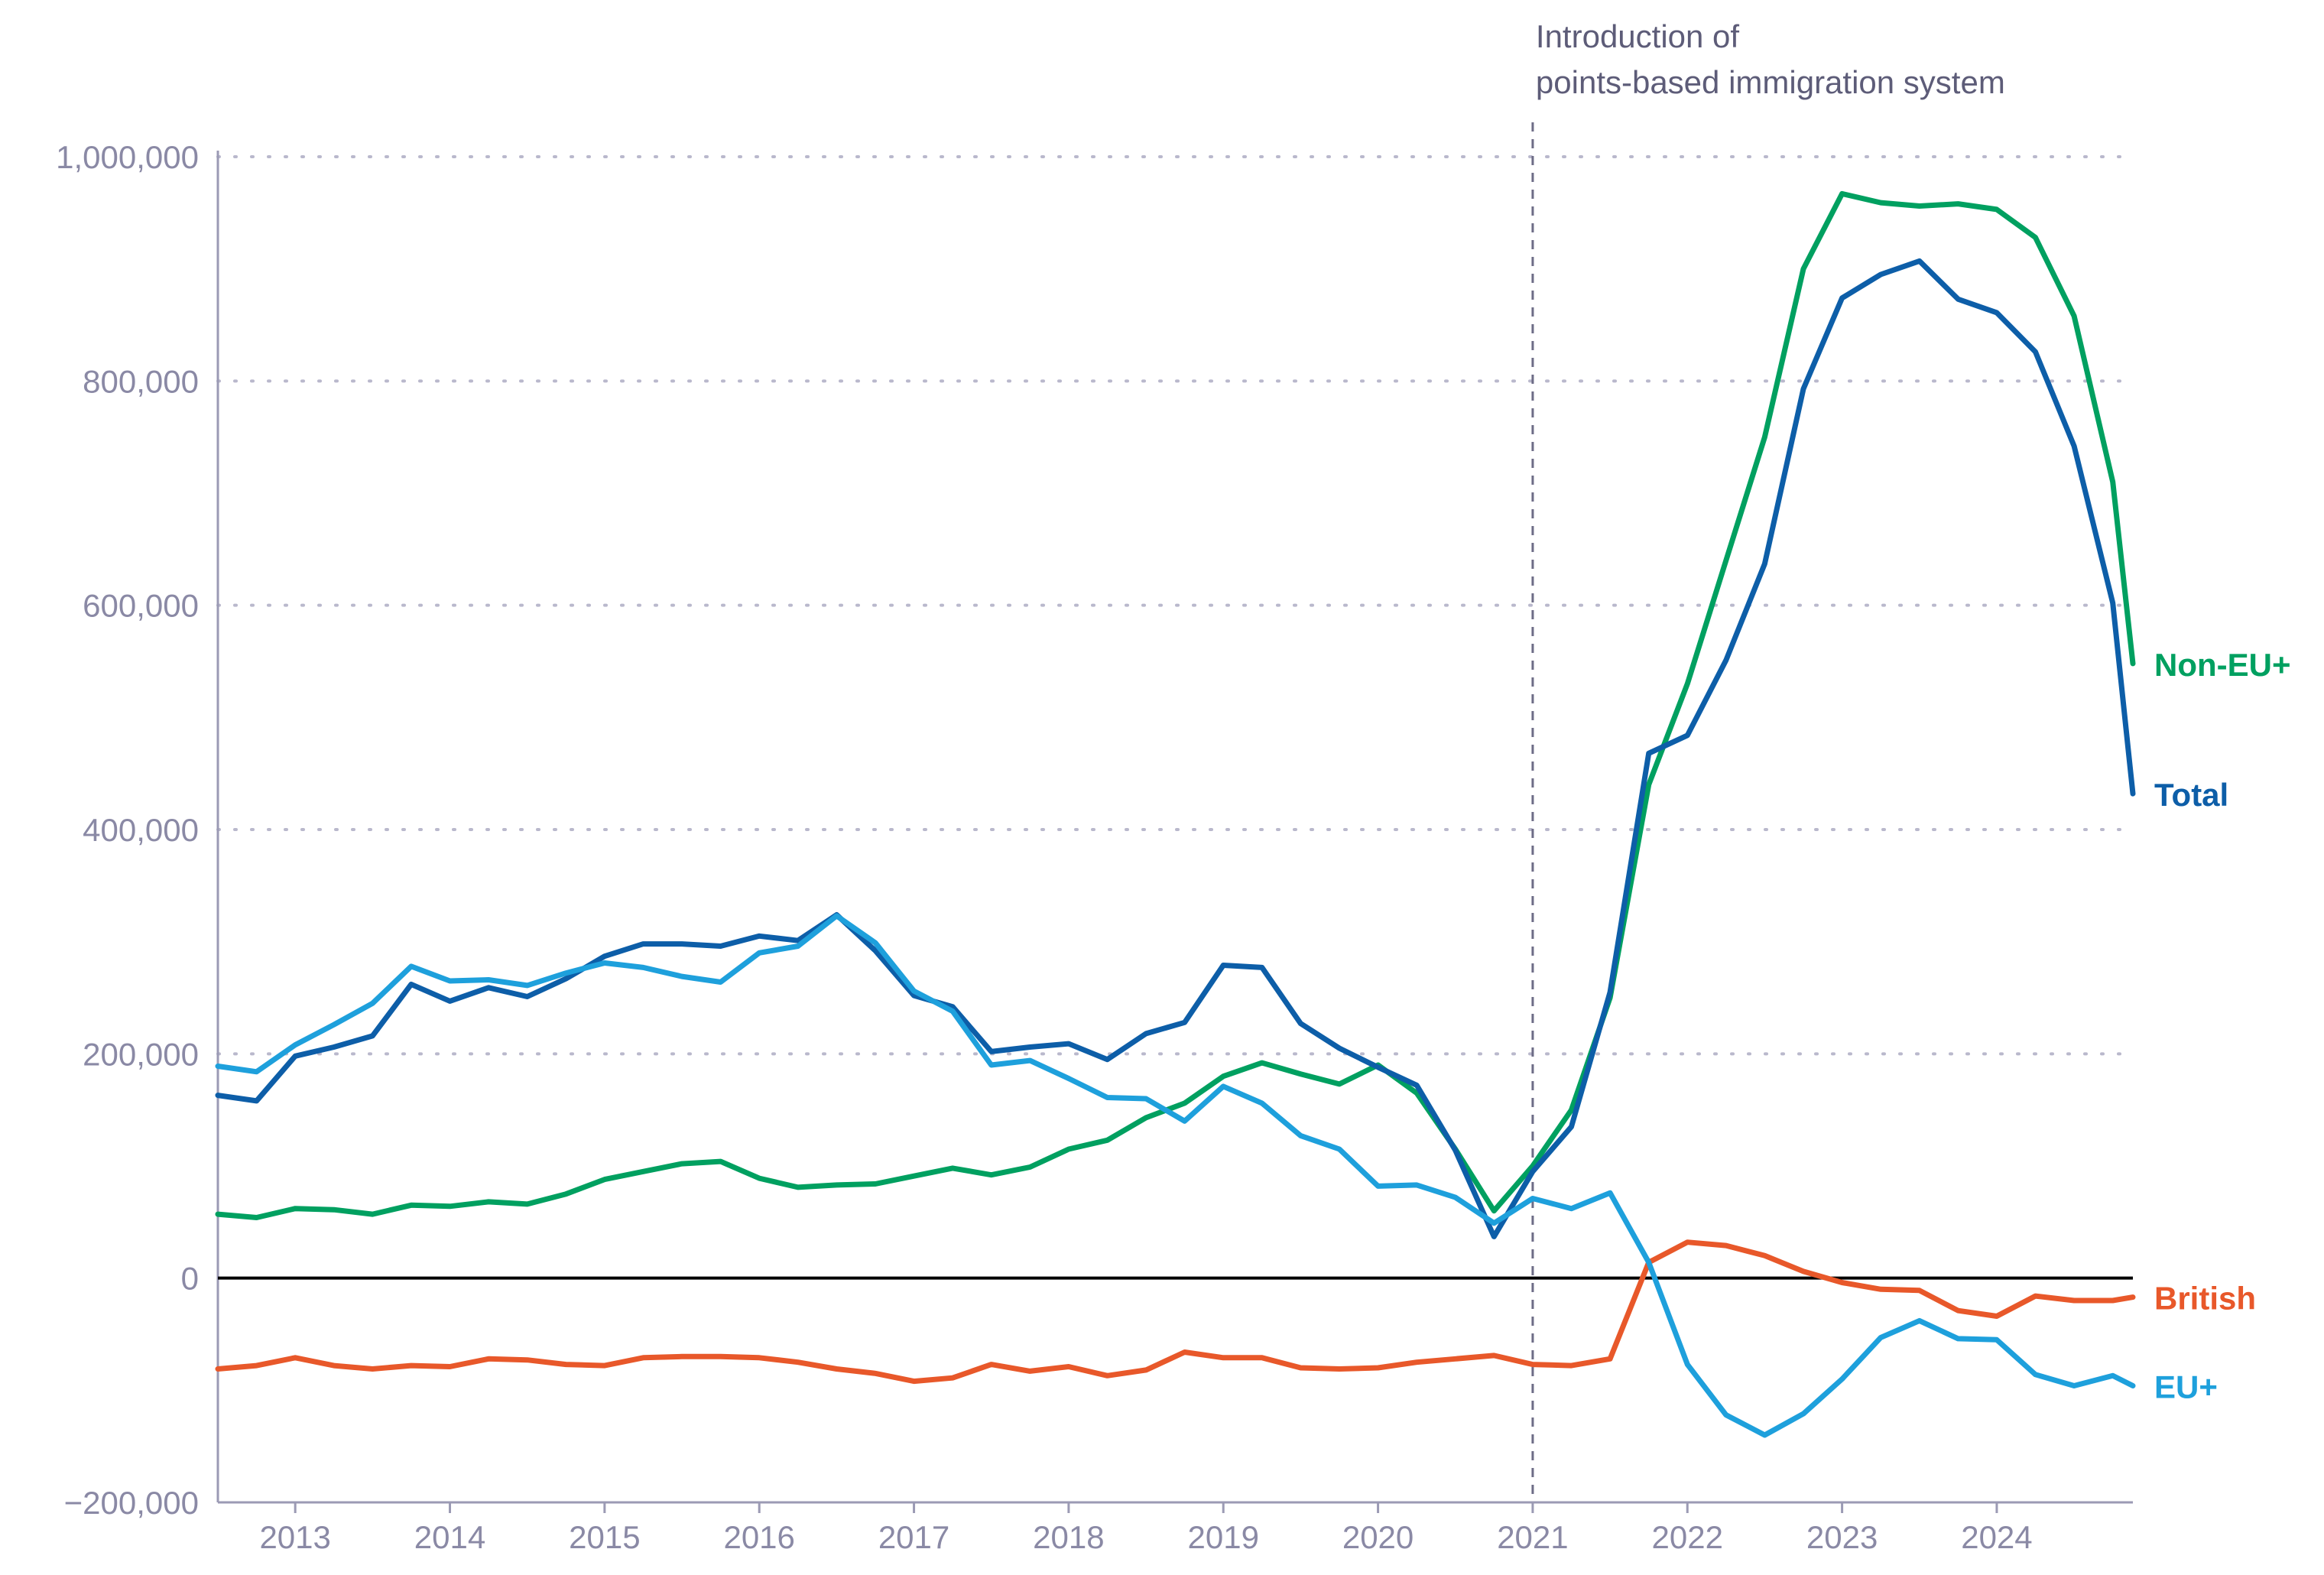 Image resolution: width=2324 pixels, height=1575 pixels. Describe the element at coordinates (1842, 1537) in the screenshot. I see `x-tick-label: 2023` at that location.